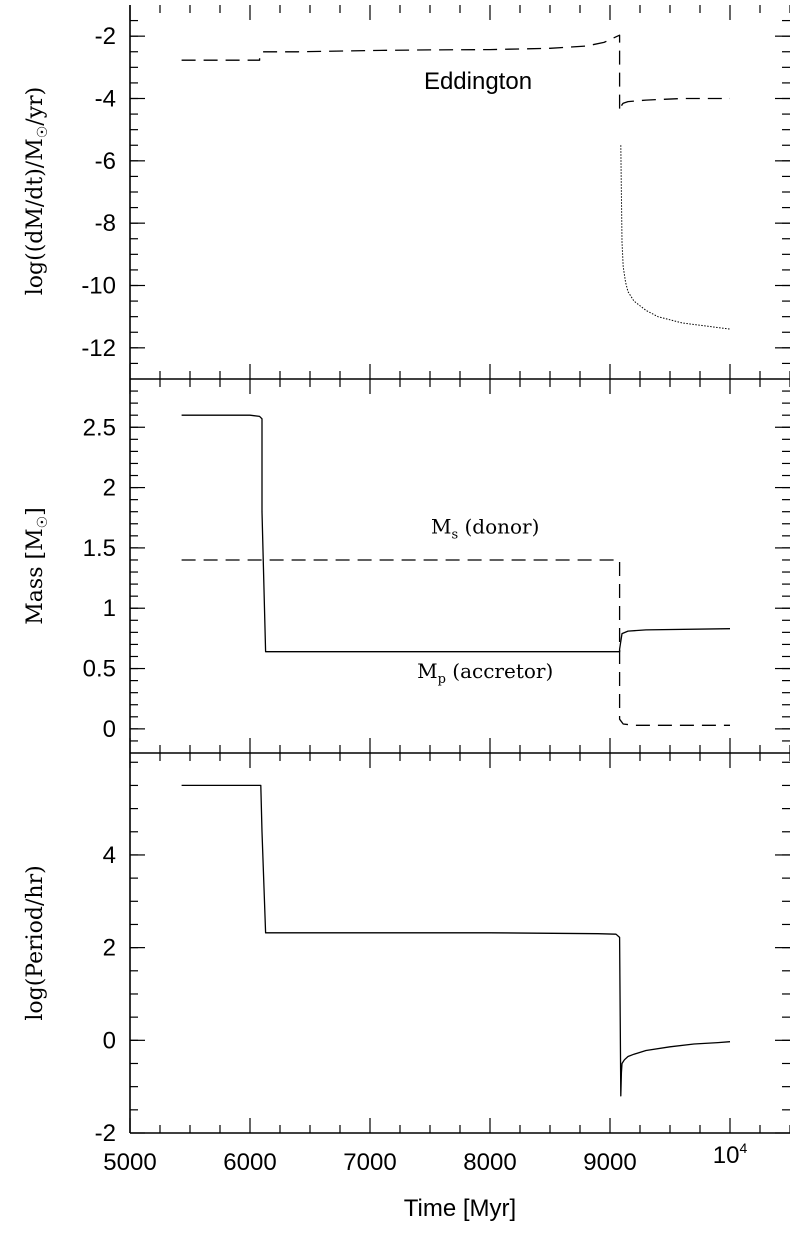 This screenshot has height=1234, width=790. Describe the element at coordinates (98, 192) in the screenshot. I see `mass-rate-tick-labels: -2 -4 -6 -8 -10 -12` at that location.